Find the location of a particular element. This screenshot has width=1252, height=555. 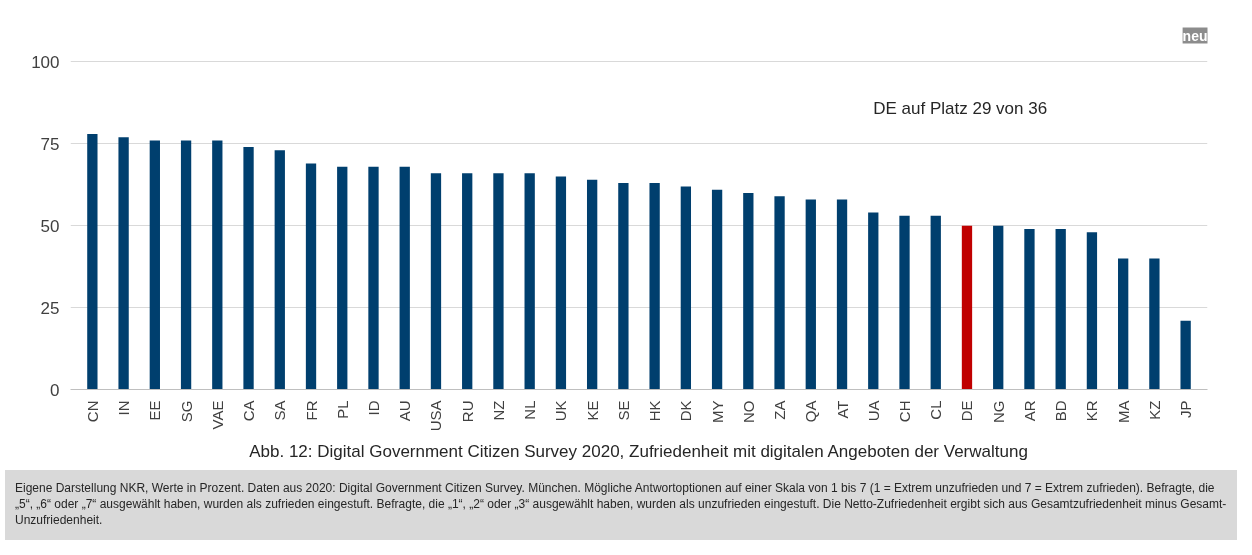

x-tick-label: MY is located at coordinates (717, 411).